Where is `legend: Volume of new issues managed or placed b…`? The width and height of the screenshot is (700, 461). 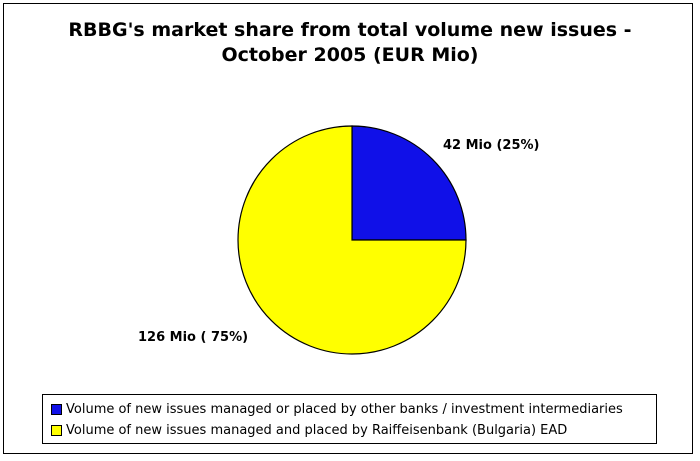
legend: Volume of new issues managed or placed b… is located at coordinates (349, 419).